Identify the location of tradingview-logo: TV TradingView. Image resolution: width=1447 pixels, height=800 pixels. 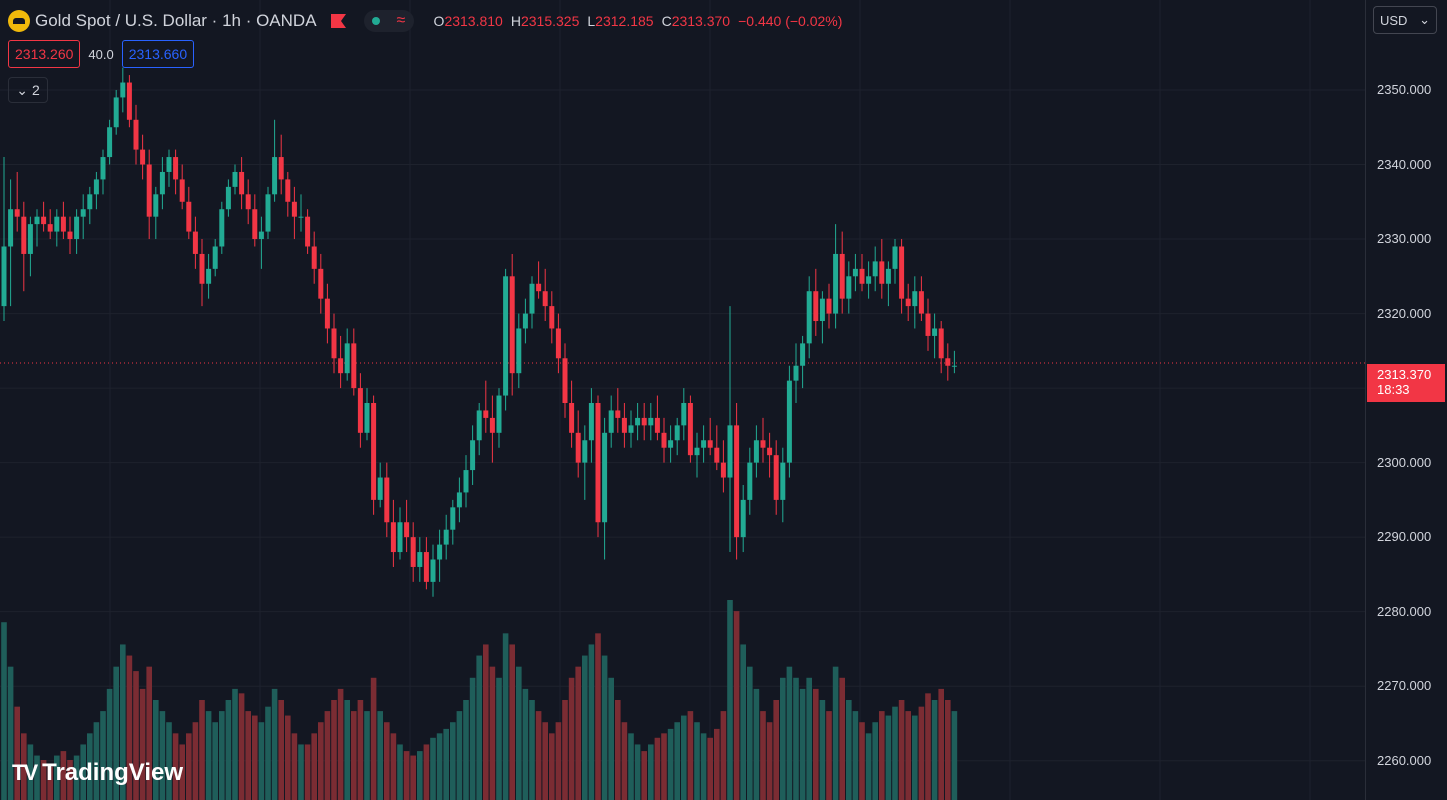
(97, 773).